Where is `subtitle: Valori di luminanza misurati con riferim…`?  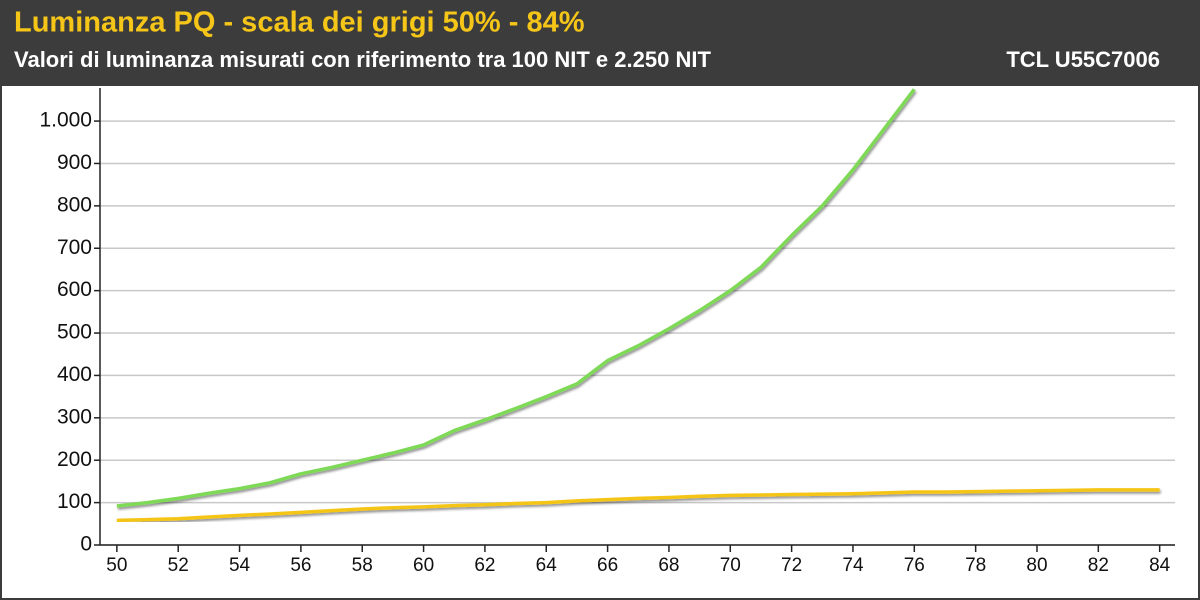
subtitle: Valori di luminanza misurati con riferim… is located at coordinates (362, 59).